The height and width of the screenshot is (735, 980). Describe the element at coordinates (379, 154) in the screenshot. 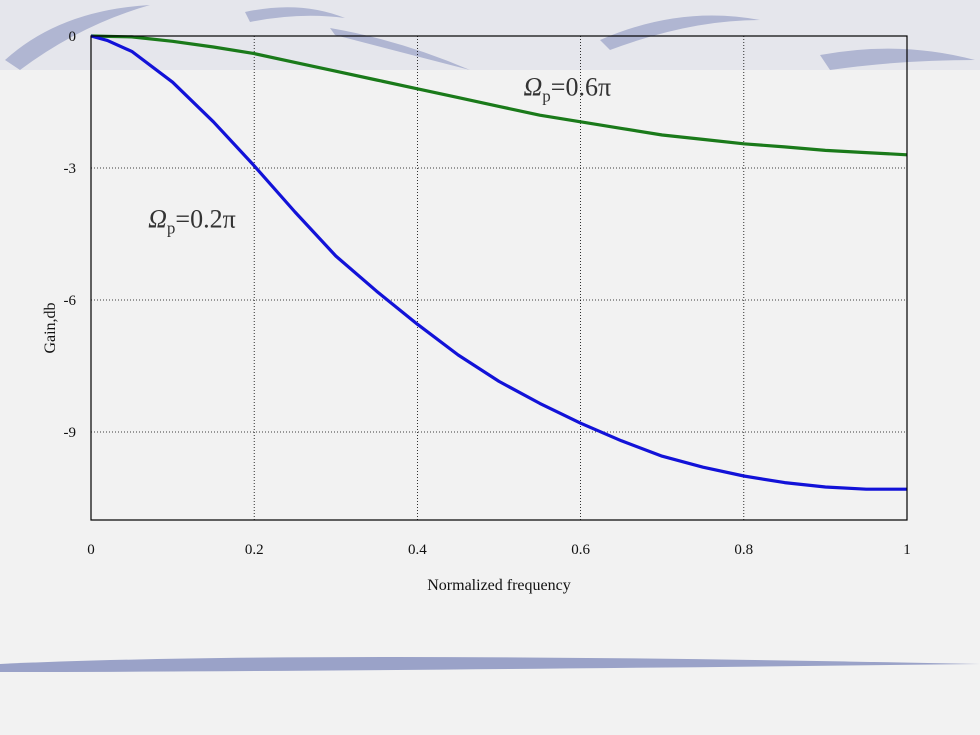

I see `annotations: Ωp=0.6π Ωp=0.2π` at that location.